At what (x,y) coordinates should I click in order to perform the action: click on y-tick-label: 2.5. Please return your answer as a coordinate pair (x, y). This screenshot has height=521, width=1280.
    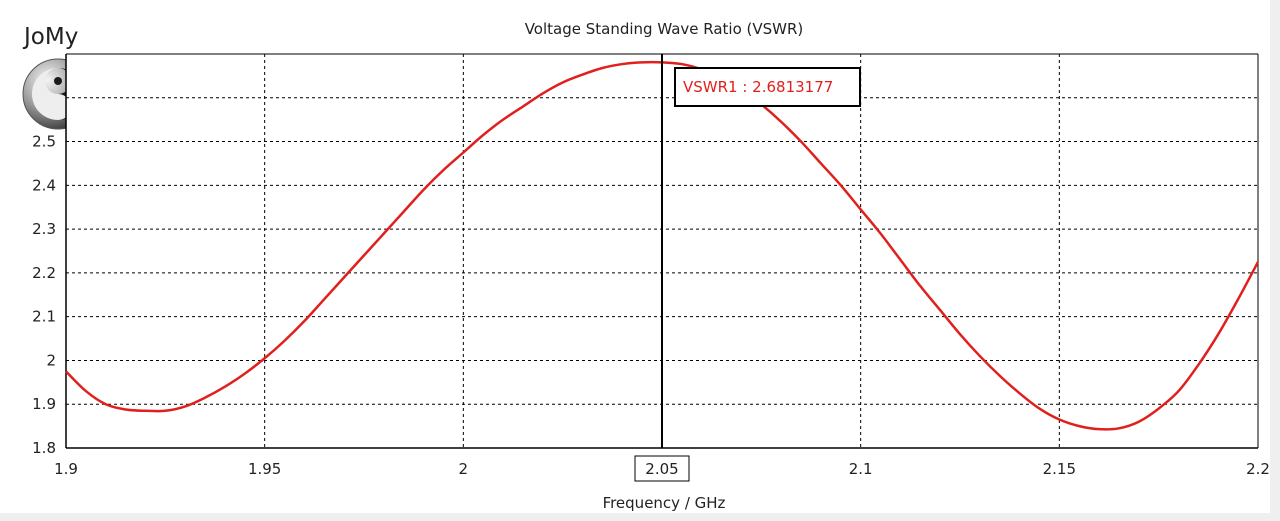
    Looking at the image, I should click on (44, 142).